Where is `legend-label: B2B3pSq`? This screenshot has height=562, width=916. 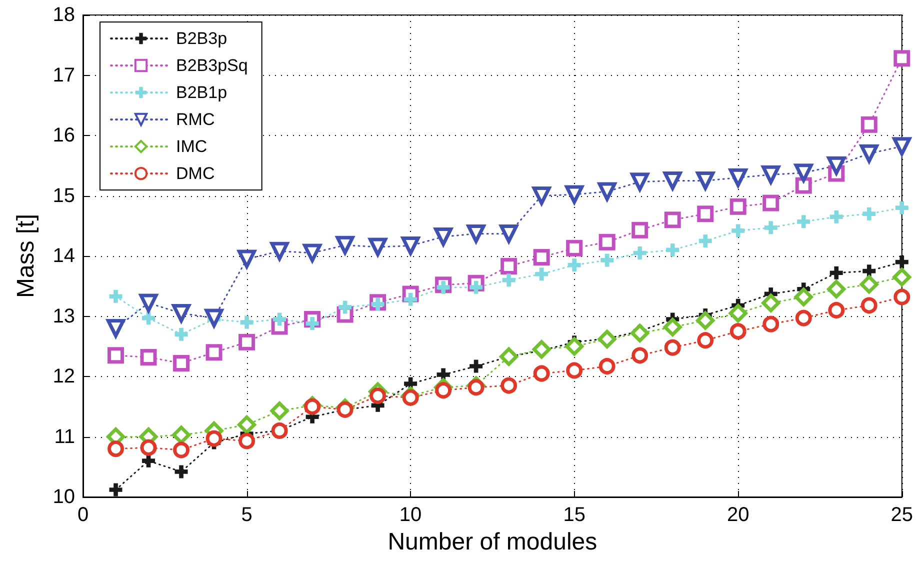
legend-label: B2B3pSq is located at coordinates (212, 65).